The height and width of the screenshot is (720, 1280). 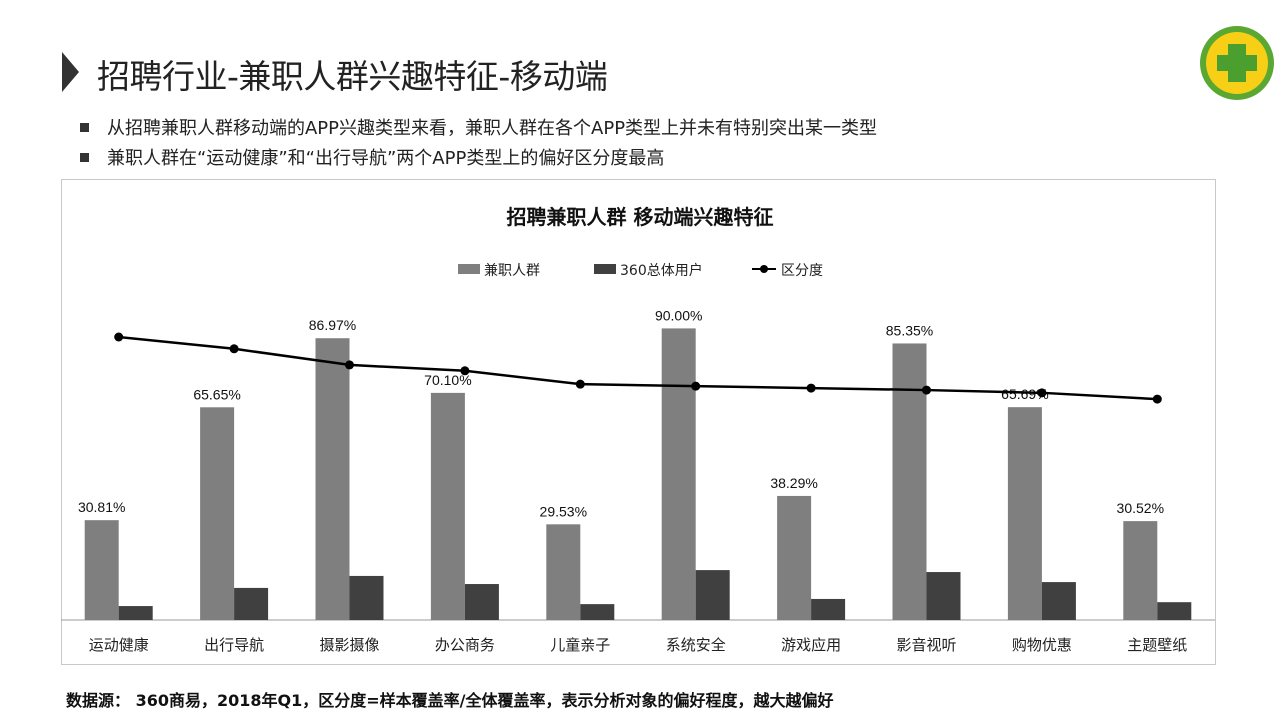 I want to click on x-tick-label: 摄影摄像, so click(x=349, y=645).